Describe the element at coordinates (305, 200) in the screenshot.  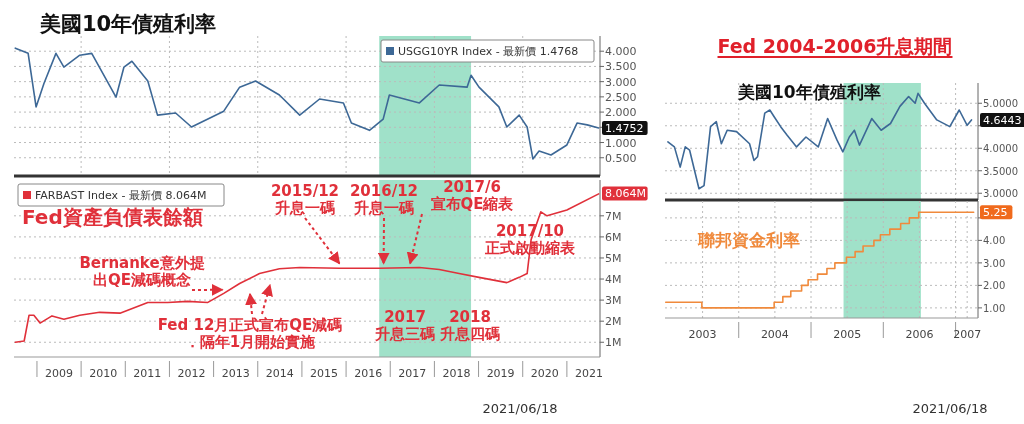
I see `annotation: 2015/12 升息一碼` at that location.